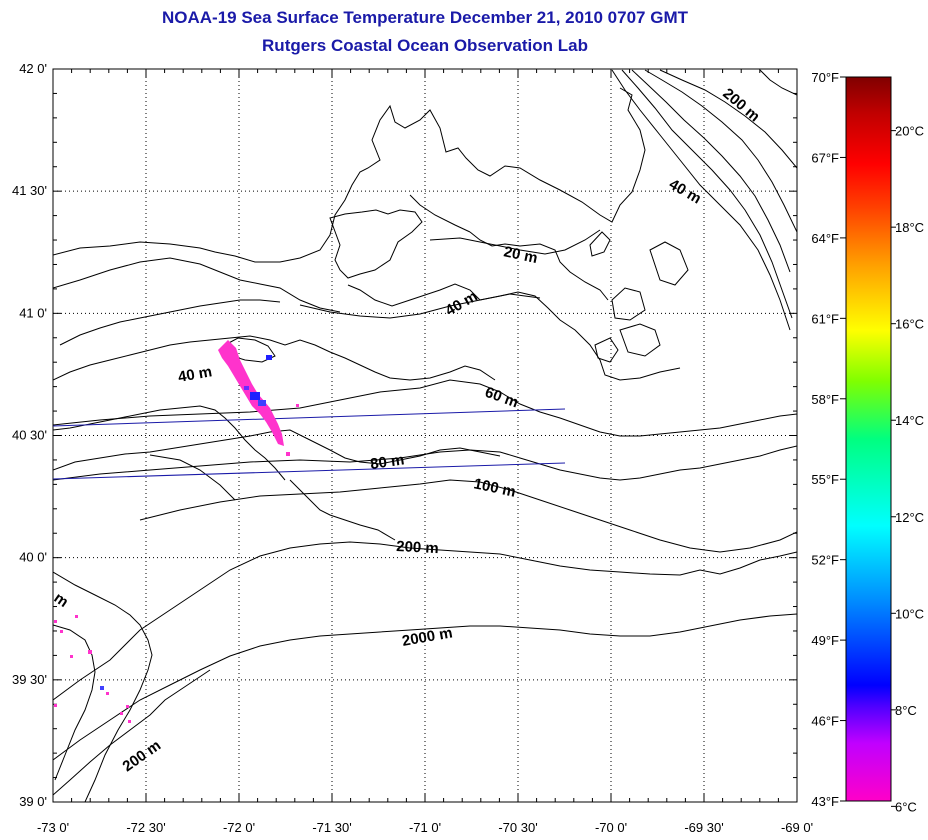  I want to click on contour-label: 80 m, so click(387, 462).